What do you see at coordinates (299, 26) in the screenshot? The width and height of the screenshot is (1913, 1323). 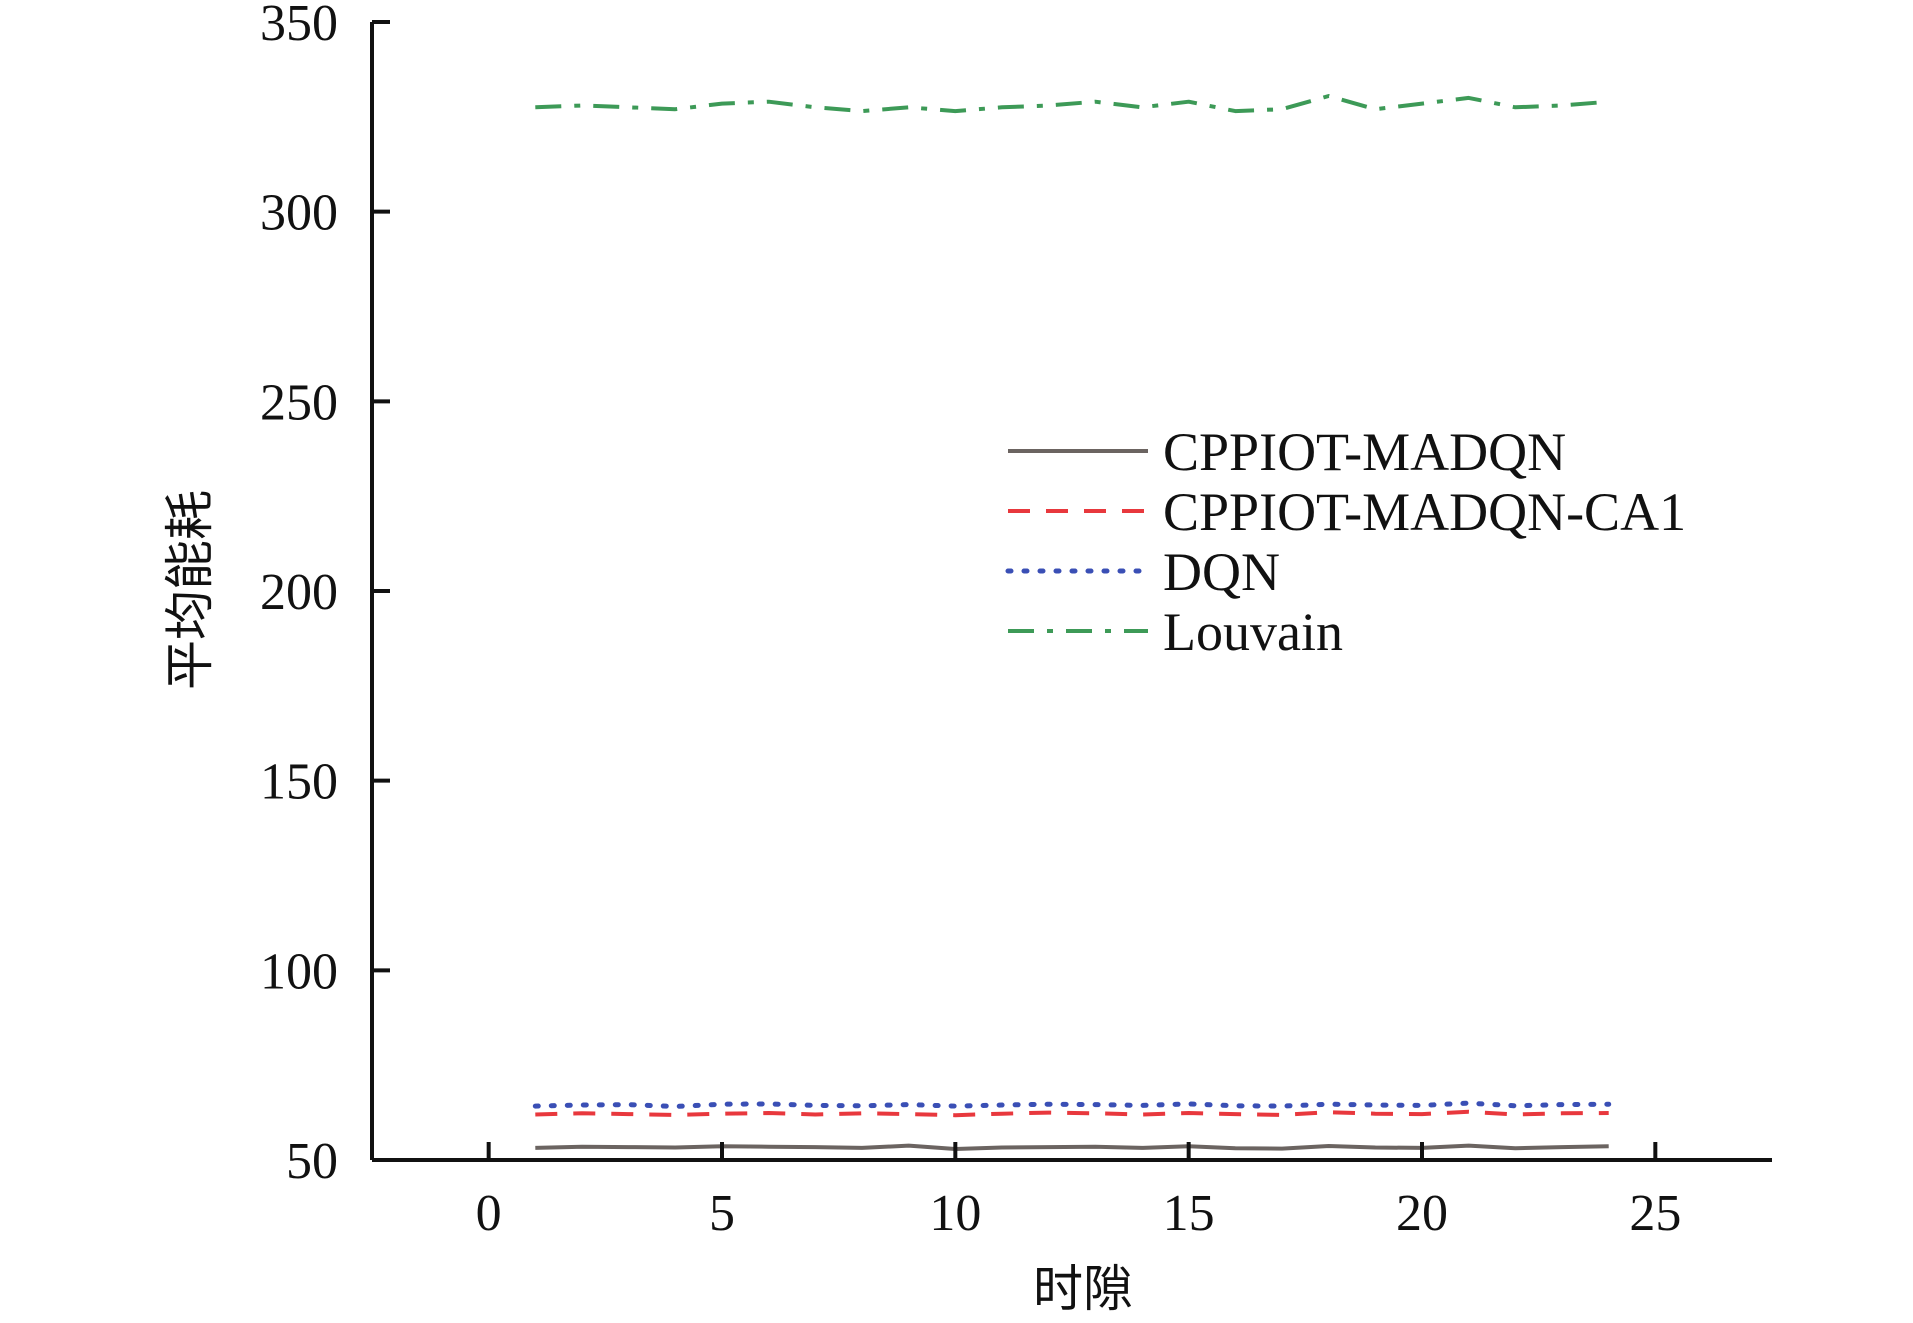 I see `y-tick-label: 350` at bounding box center [299, 26].